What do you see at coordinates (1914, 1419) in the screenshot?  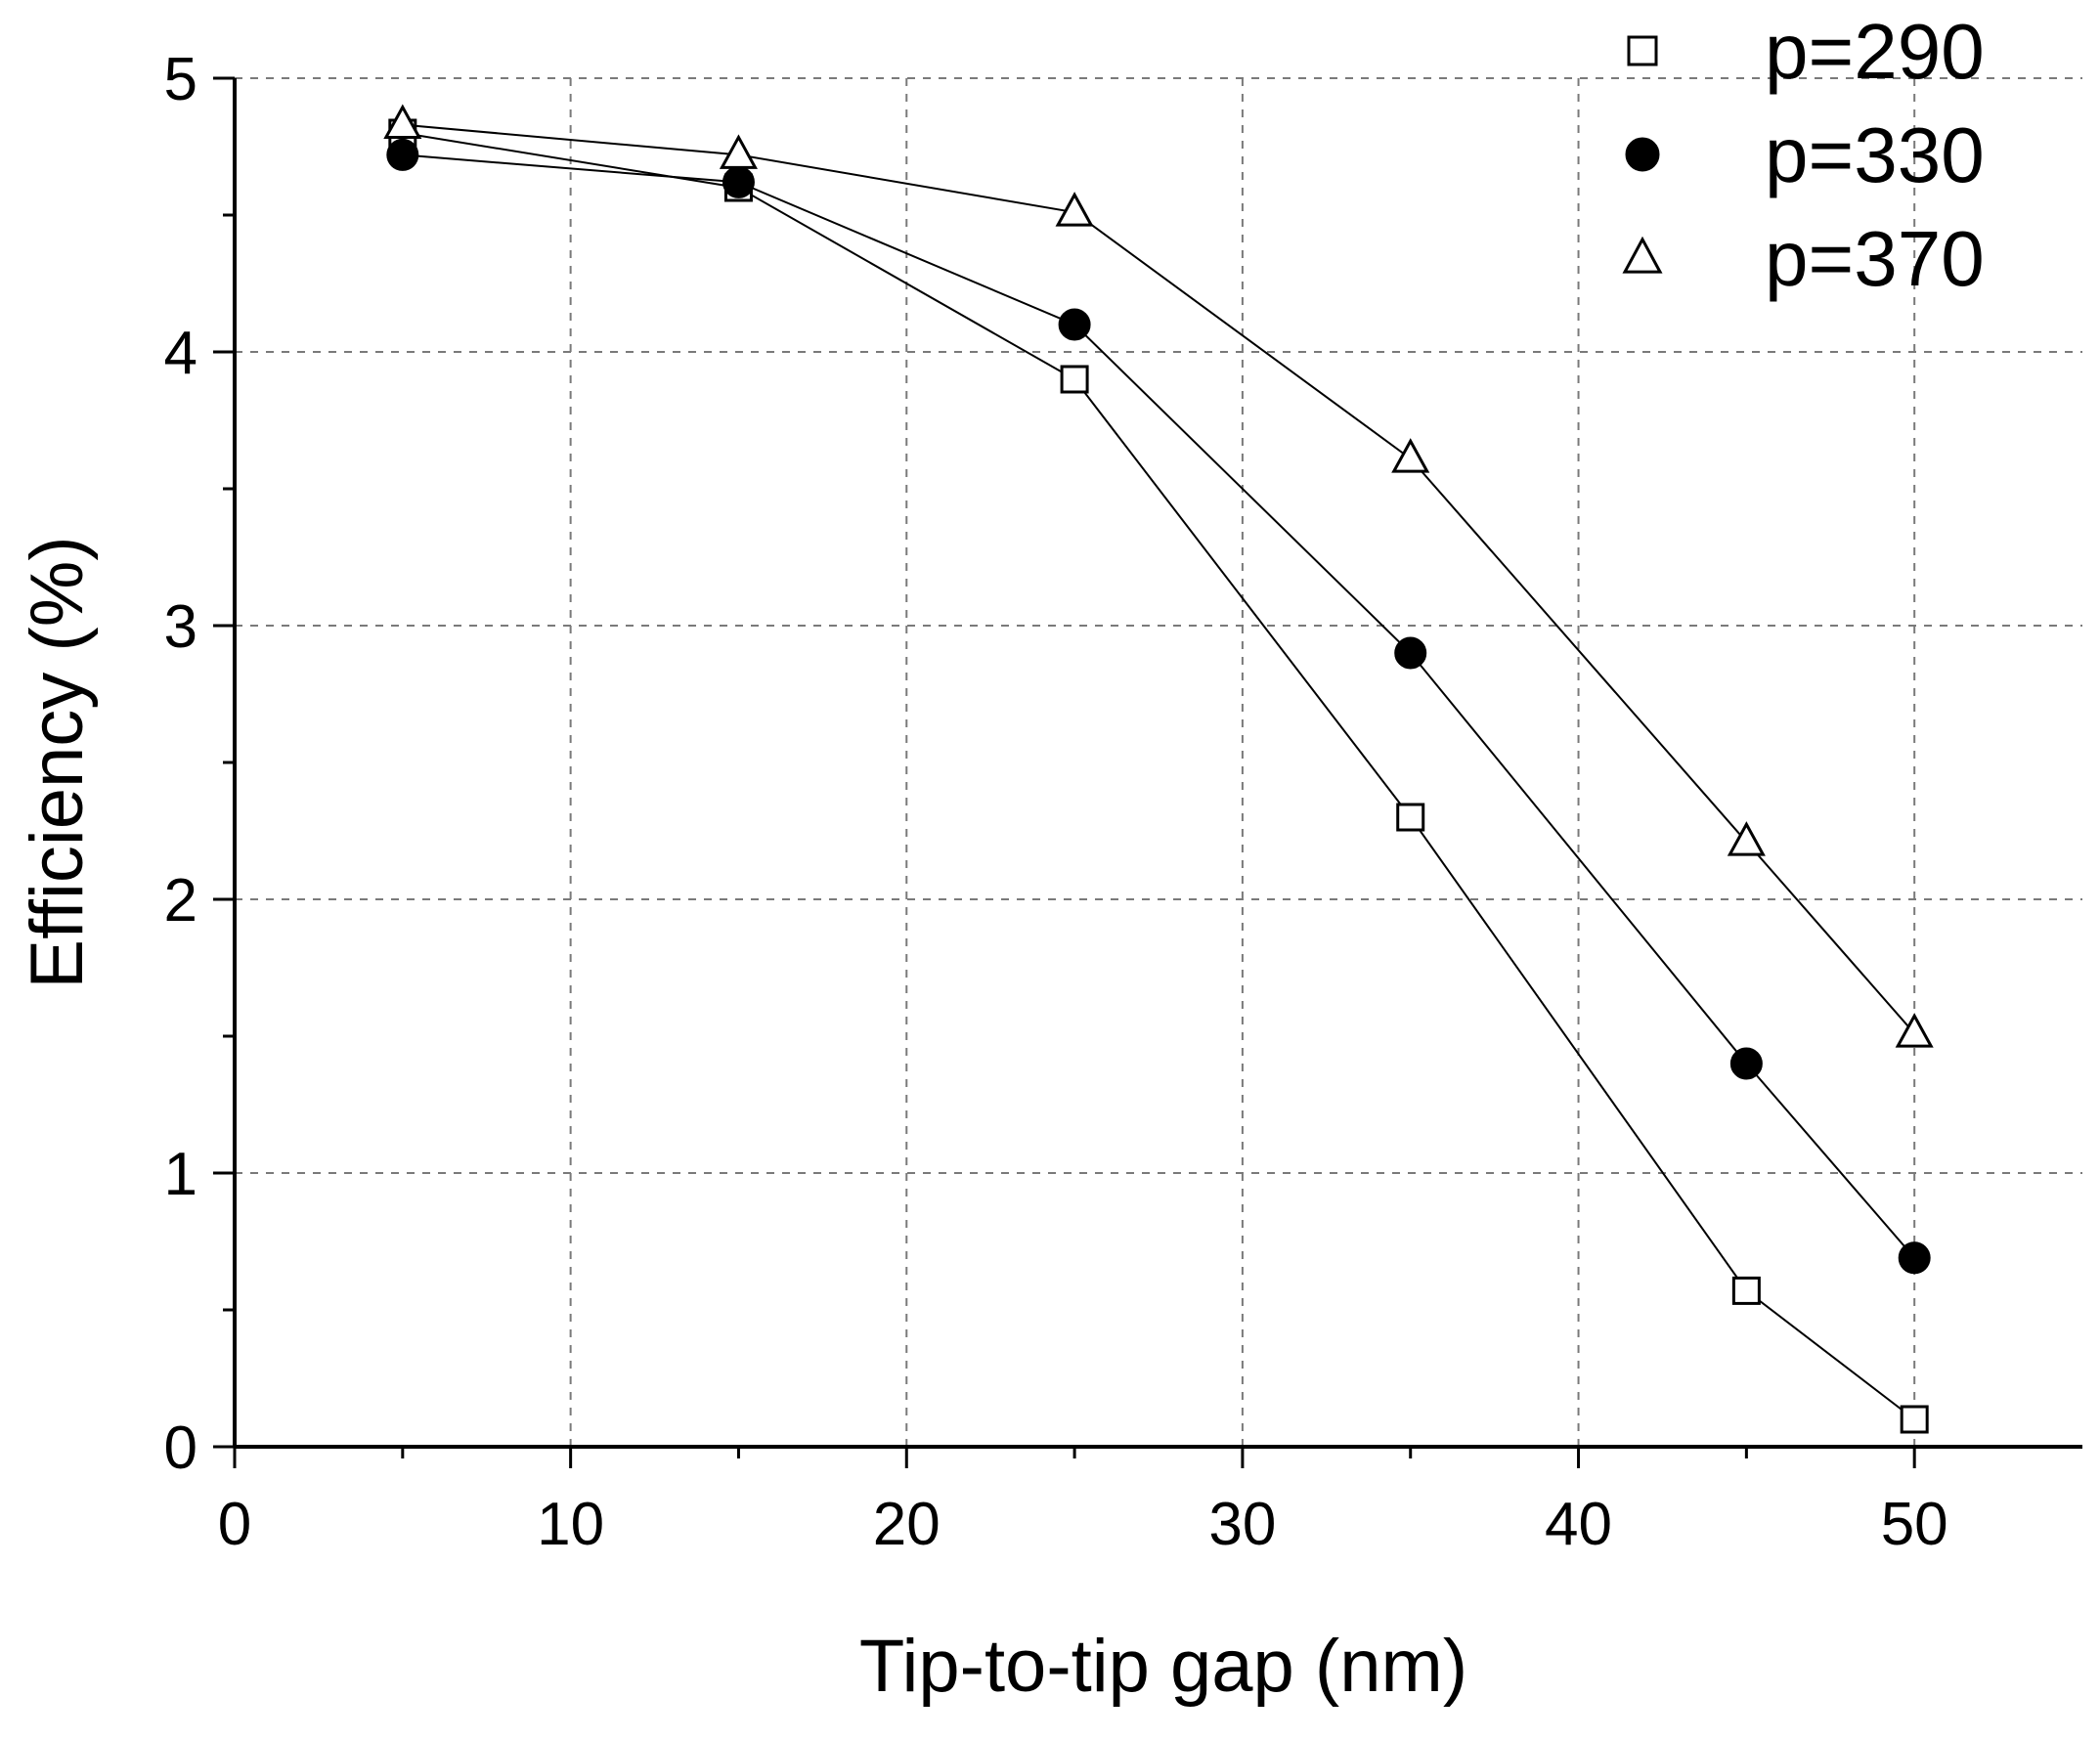 I see `data-point-p=290-x50` at bounding box center [1914, 1419].